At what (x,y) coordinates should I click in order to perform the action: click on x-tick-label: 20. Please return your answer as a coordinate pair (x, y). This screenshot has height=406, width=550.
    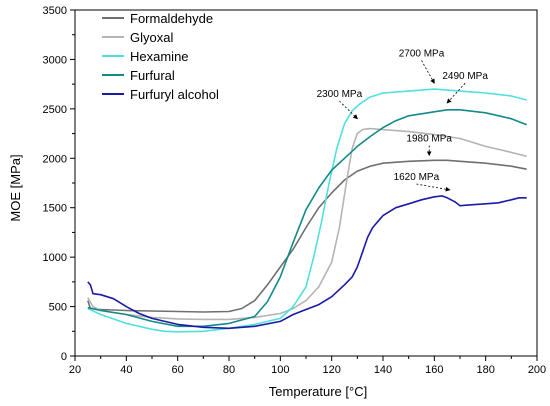
    Looking at the image, I should click on (75, 370).